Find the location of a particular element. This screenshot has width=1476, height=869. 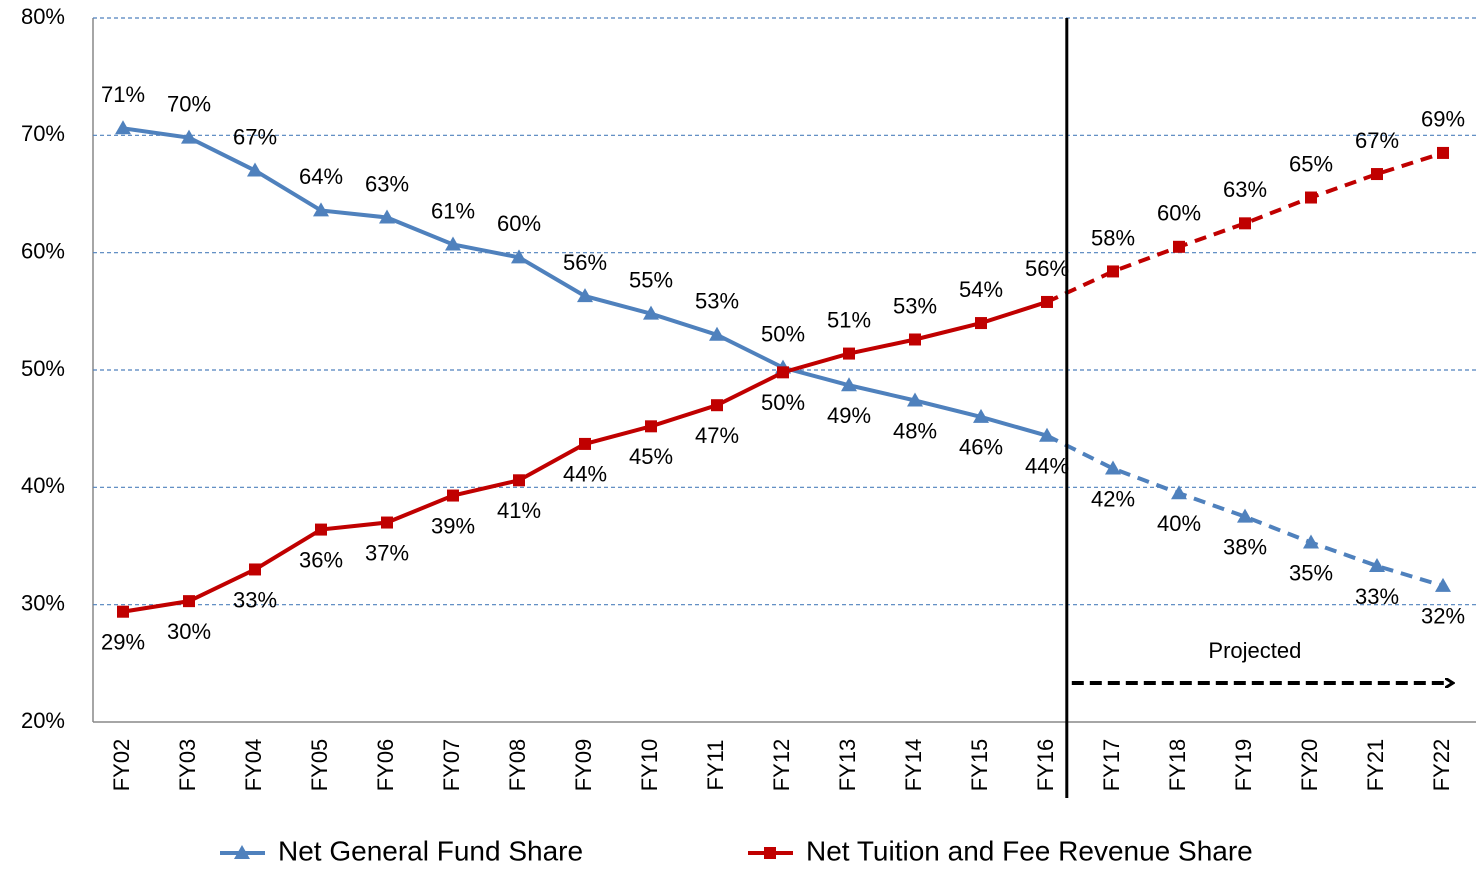

x-tick-label: FY06 is located at coordinates (385, 765).